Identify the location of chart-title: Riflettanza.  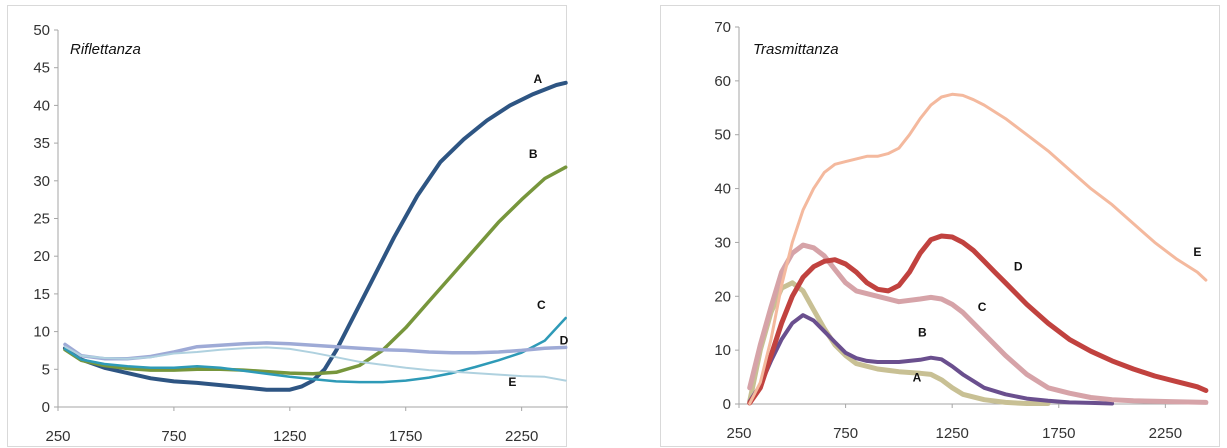
(105, 49).